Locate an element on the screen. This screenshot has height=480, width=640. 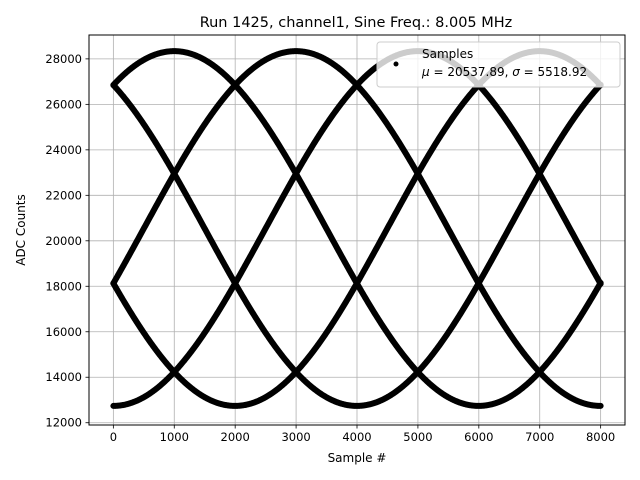
legend-stats: μ = 20537.89, σ = 5518.92 is located at coordinates (504, 72).